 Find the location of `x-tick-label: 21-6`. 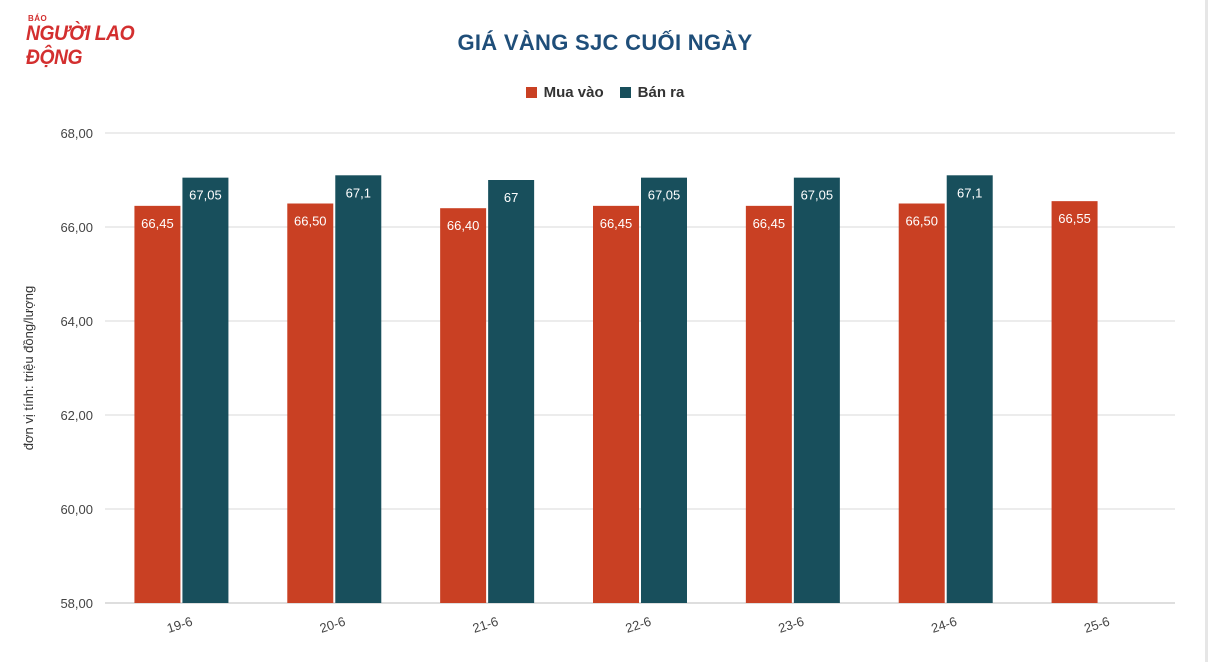

x-tick-label: 21-6 is located at coordinates (485, 625).